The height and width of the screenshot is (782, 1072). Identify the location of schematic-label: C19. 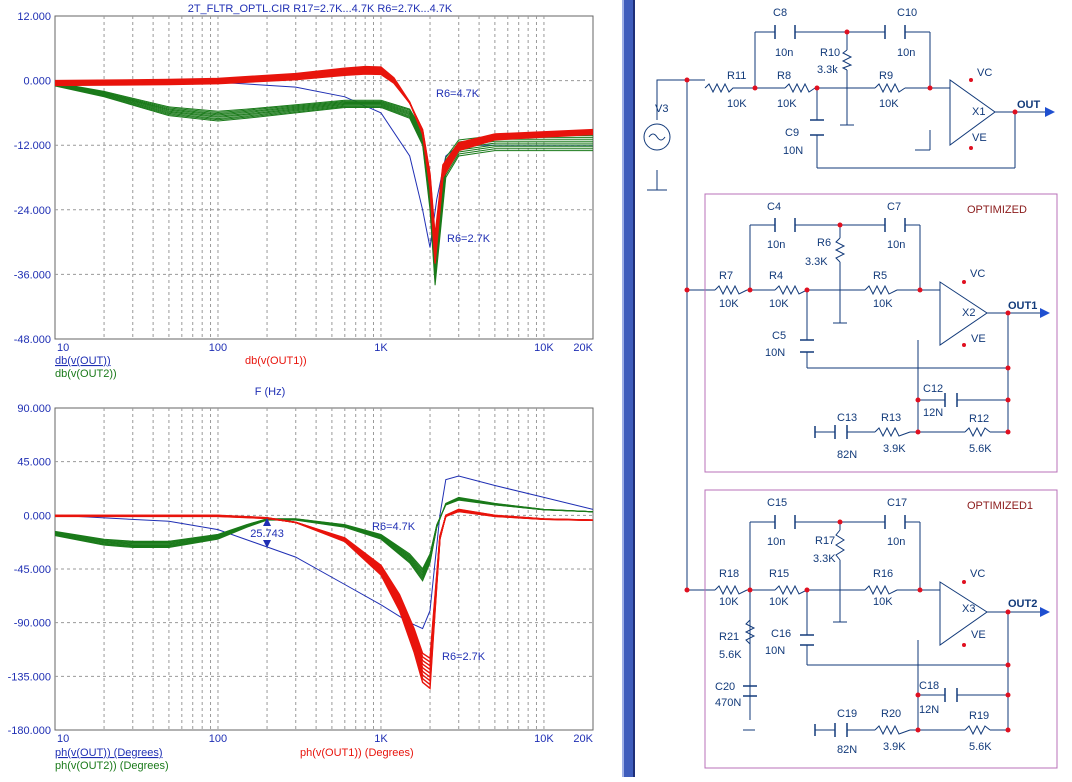
(847, 714).